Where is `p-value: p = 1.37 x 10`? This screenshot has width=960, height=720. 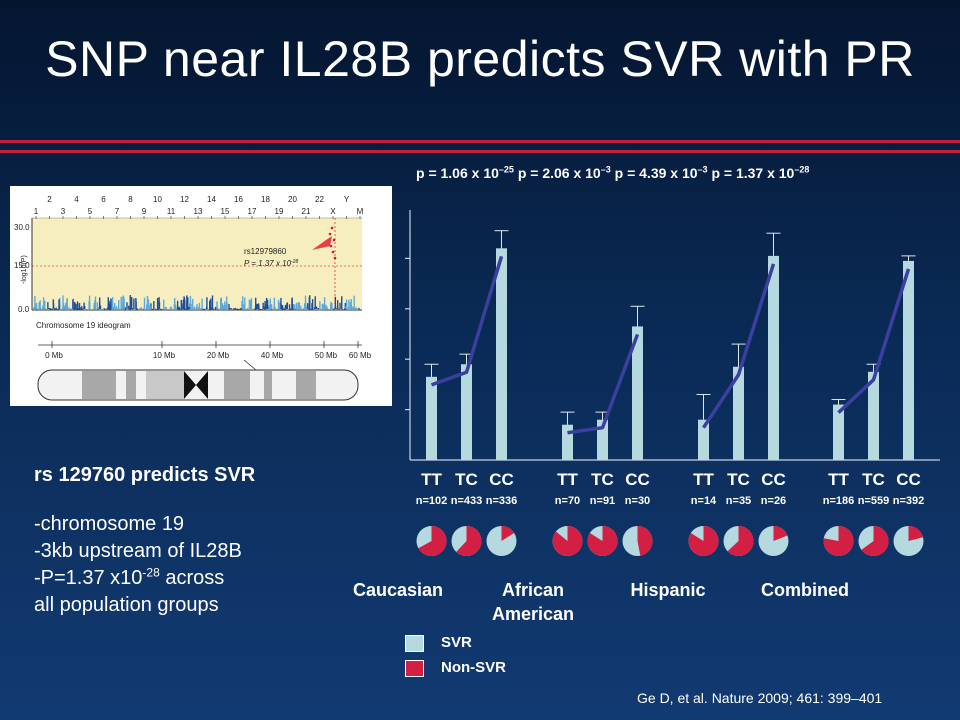
p-value: p = 1.37 x 10 is located at coordinates (753, 173).